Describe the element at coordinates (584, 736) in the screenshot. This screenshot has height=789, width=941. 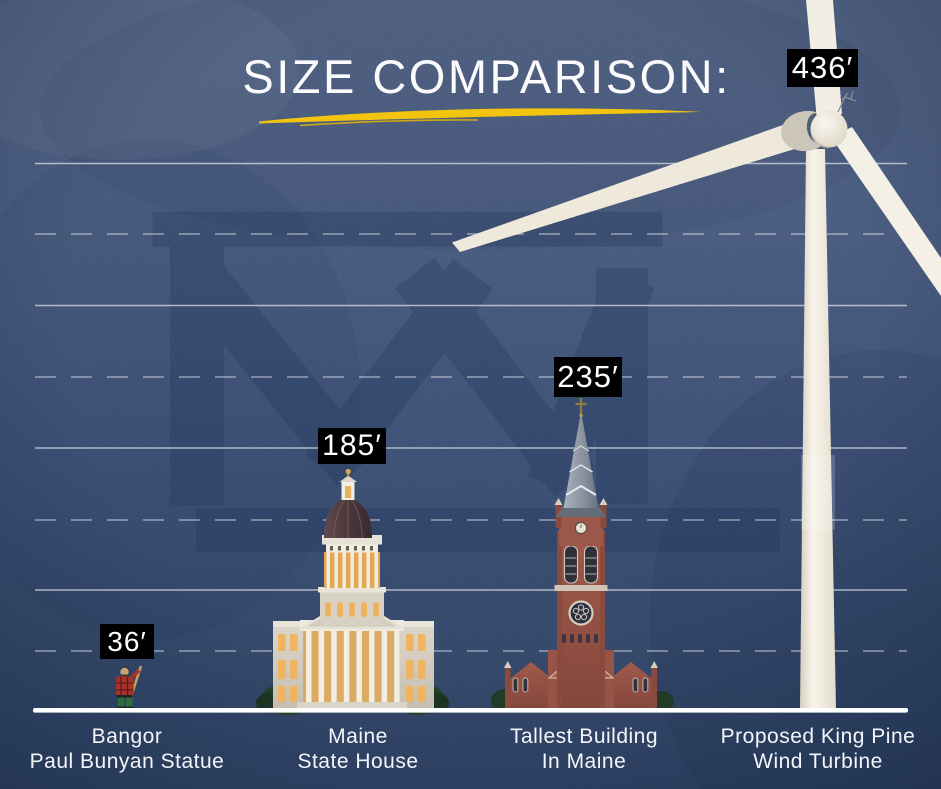
I see `category-line: Tallest Building` at that location.